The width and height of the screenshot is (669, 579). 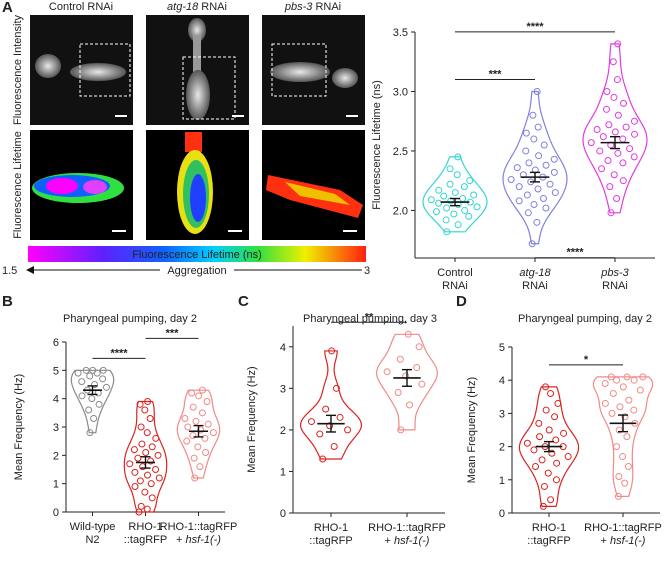 What do you see at coordinates (173, 333) in the screenshot?
I see `significance-label: ***` at bounding box center [173, 333].